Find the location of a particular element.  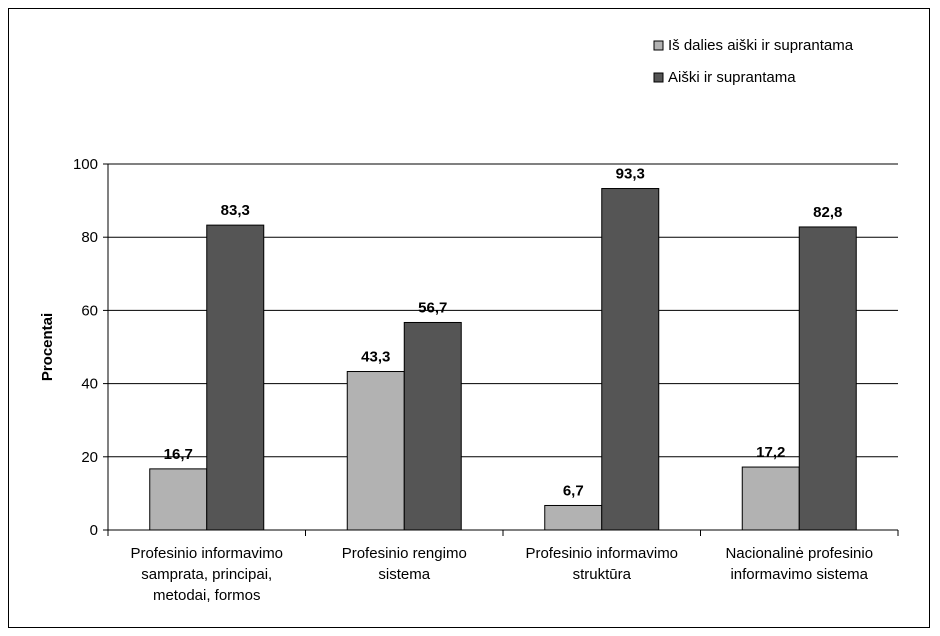

data-label: 56,7 is located at coordinates (432, 307).